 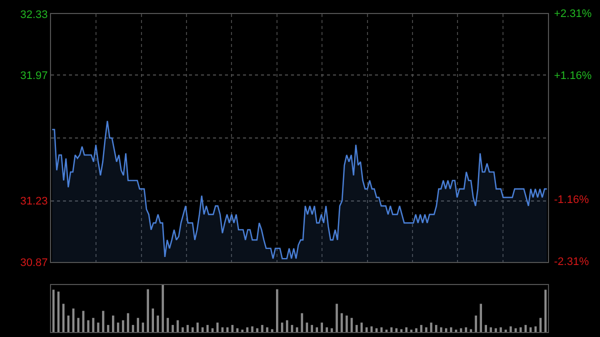 What do you see at coordinates (573, 14) in the screenshot?
I see `y2-tick-label: +2.31%` at bounding box center [573, 14].